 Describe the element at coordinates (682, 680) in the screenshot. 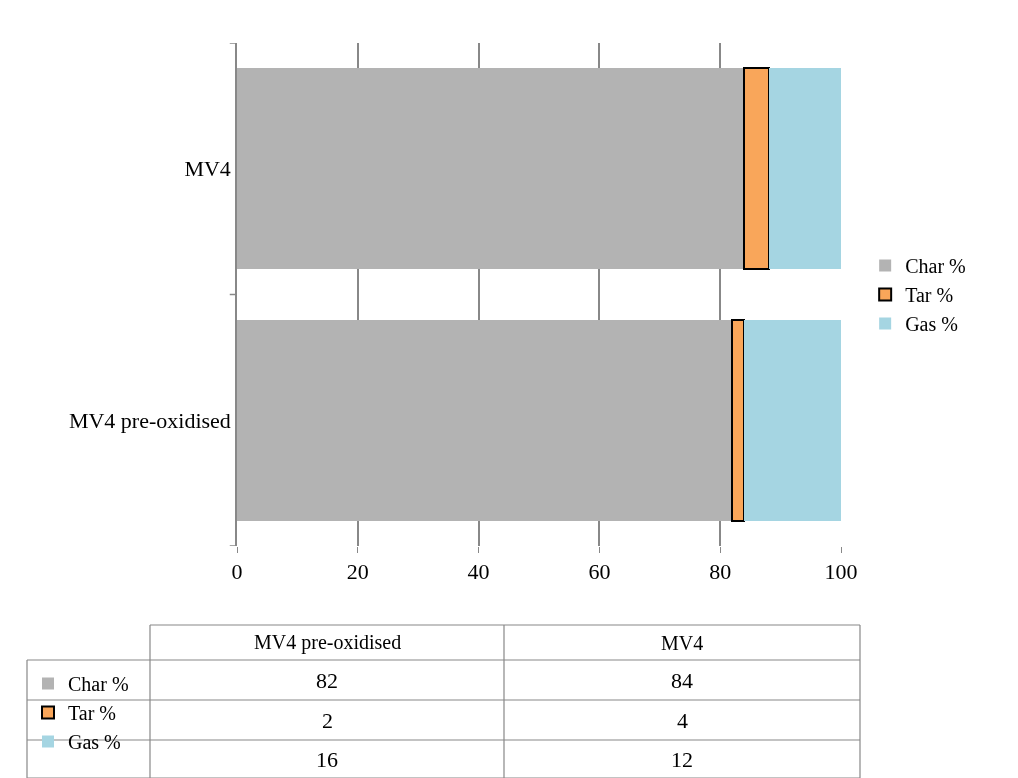

I see `data-label: 84` at that location.